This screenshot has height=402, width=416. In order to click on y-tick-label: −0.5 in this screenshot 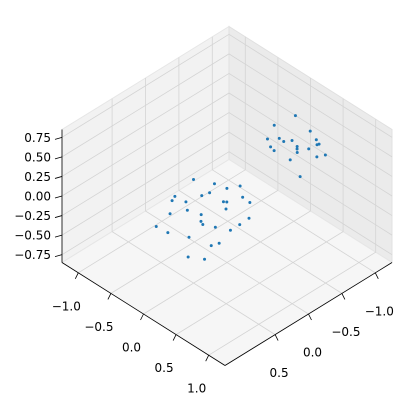, I will do `click(345, 332)`.